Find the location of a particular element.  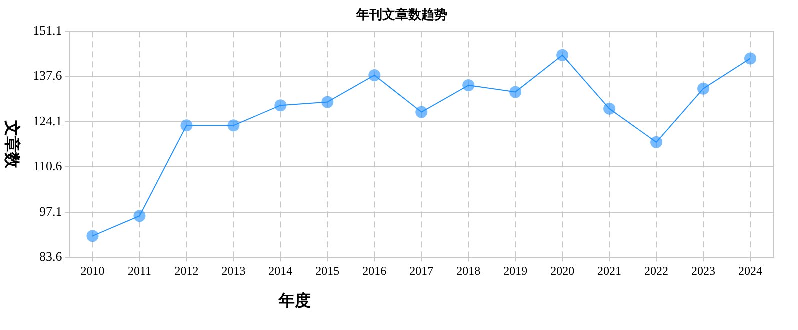

y-axis-title: 文章数 is located at coordinates (11, 145).